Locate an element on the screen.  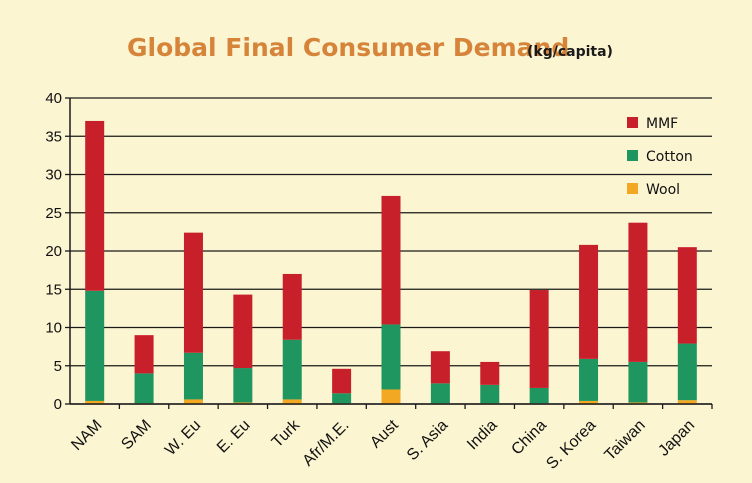
bar-mmf-s-korea is located at coordinates (589, 301).